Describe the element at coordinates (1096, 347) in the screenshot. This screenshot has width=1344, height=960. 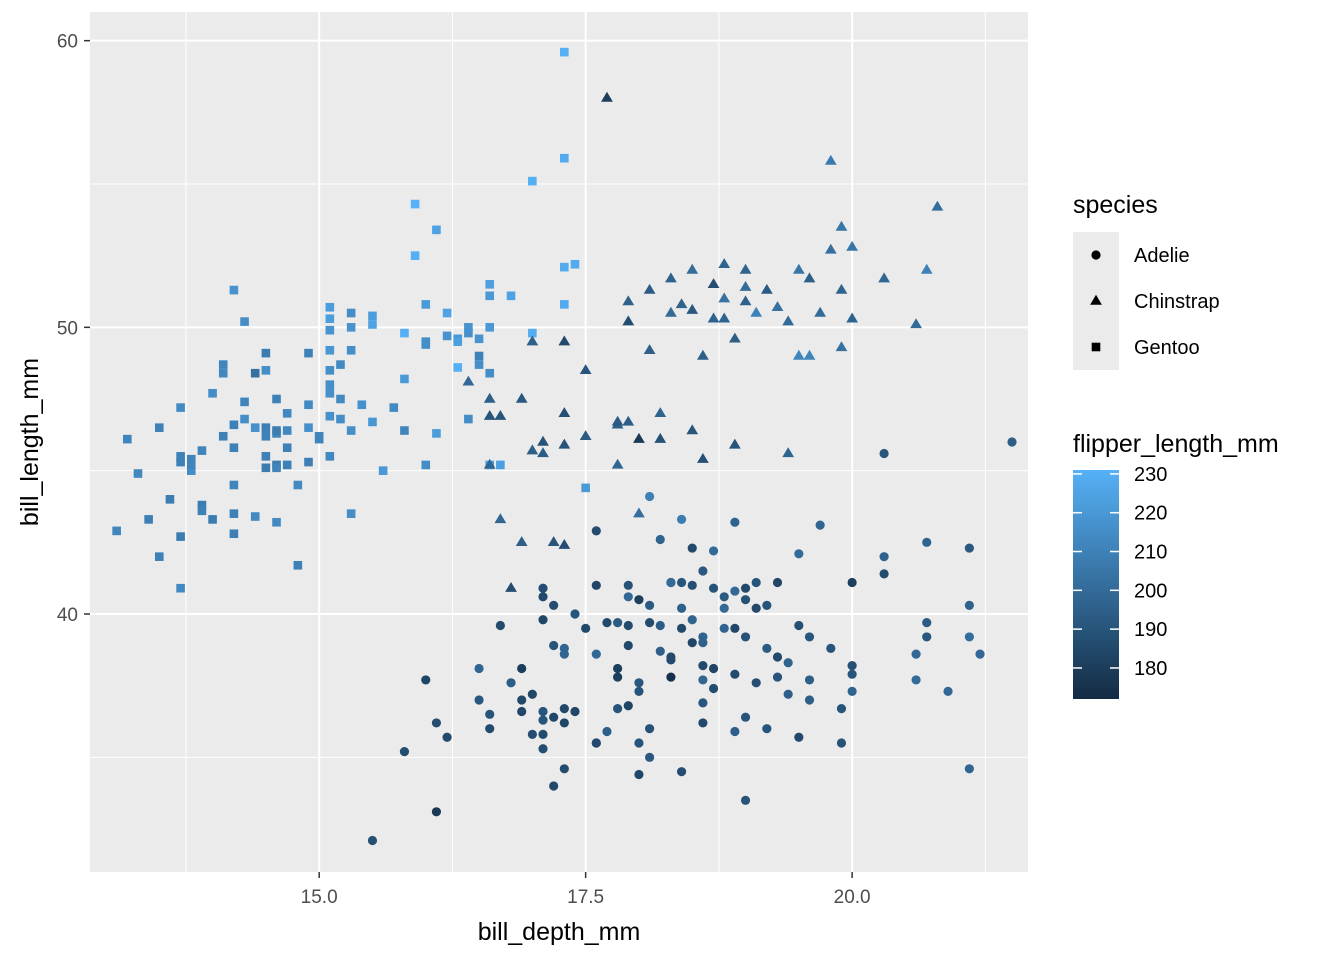
I see `legend-key-gentoo` at that location.